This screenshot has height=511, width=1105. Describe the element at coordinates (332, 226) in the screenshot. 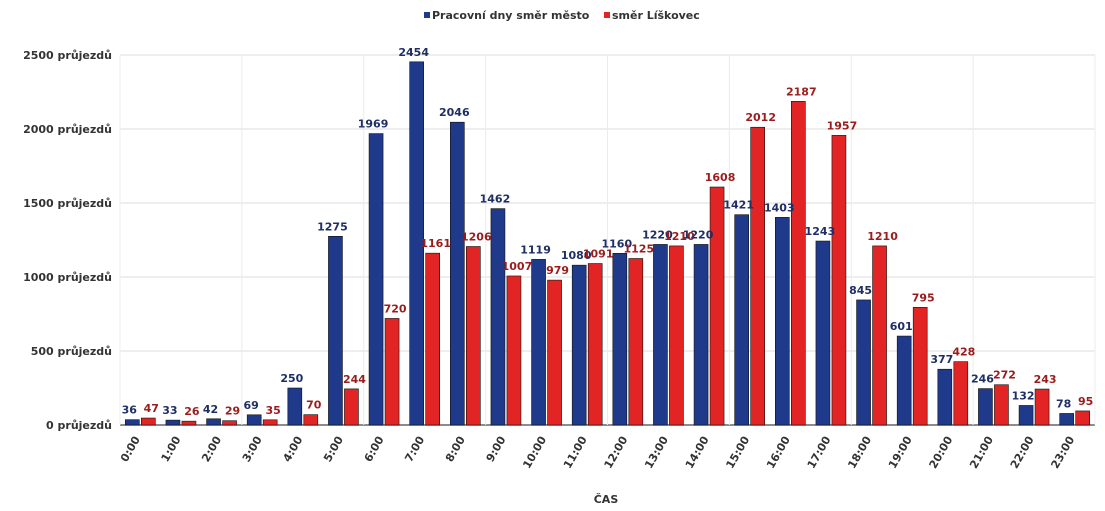

I see `data-label-city: 1275` at that location.